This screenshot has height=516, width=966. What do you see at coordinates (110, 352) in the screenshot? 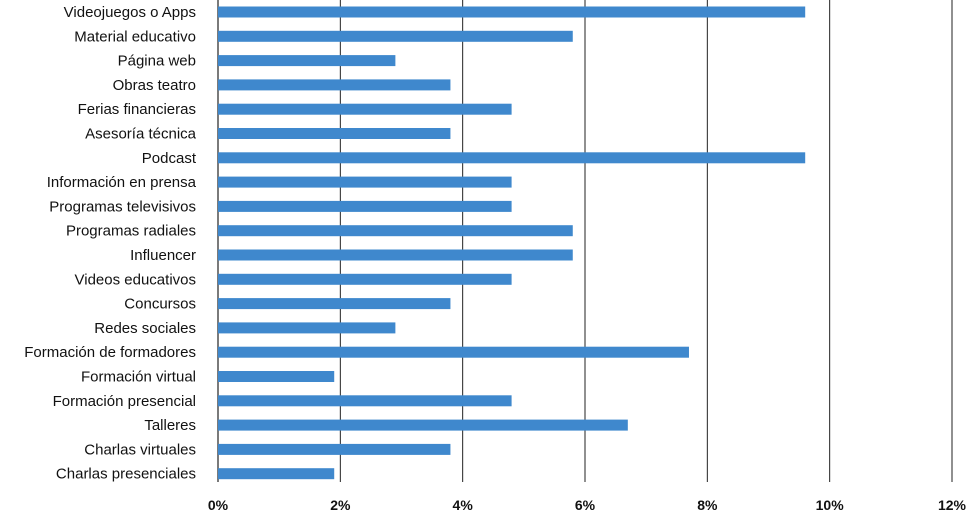
I see `category-label: Formación de formadores` at bounding box center [110, 352].